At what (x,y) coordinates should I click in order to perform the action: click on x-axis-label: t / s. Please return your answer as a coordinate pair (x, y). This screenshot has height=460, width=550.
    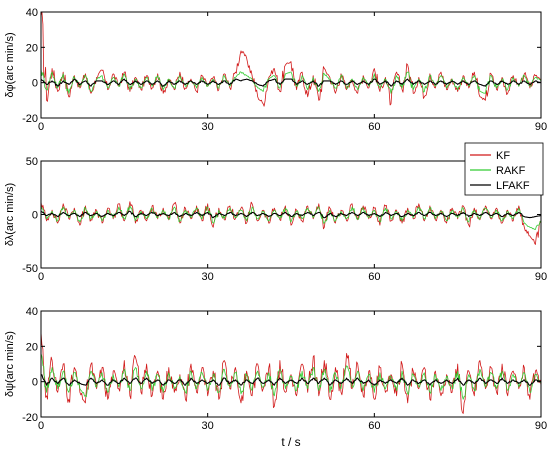
    Looking at the image, I should click on (290, 442).